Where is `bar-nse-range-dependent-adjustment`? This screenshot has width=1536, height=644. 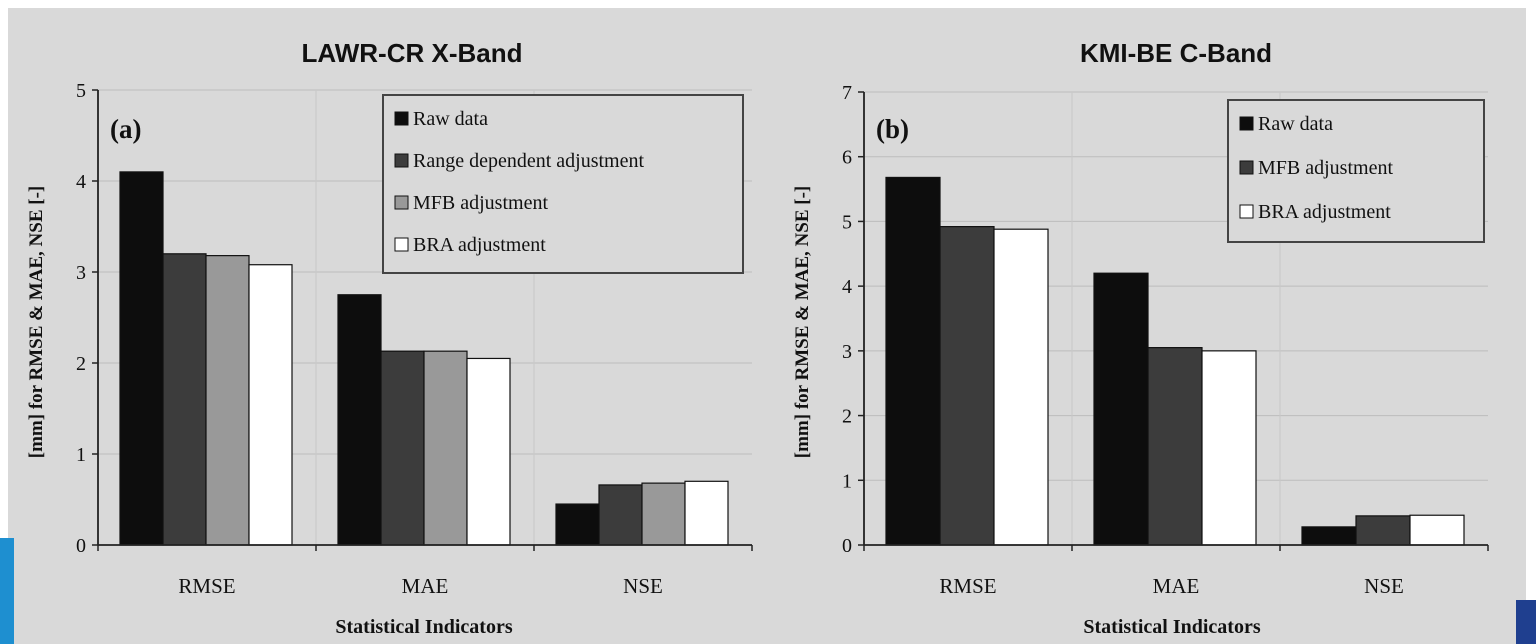 bar-nse-range-dependent-adjustment is located at coordinates (620, 515).